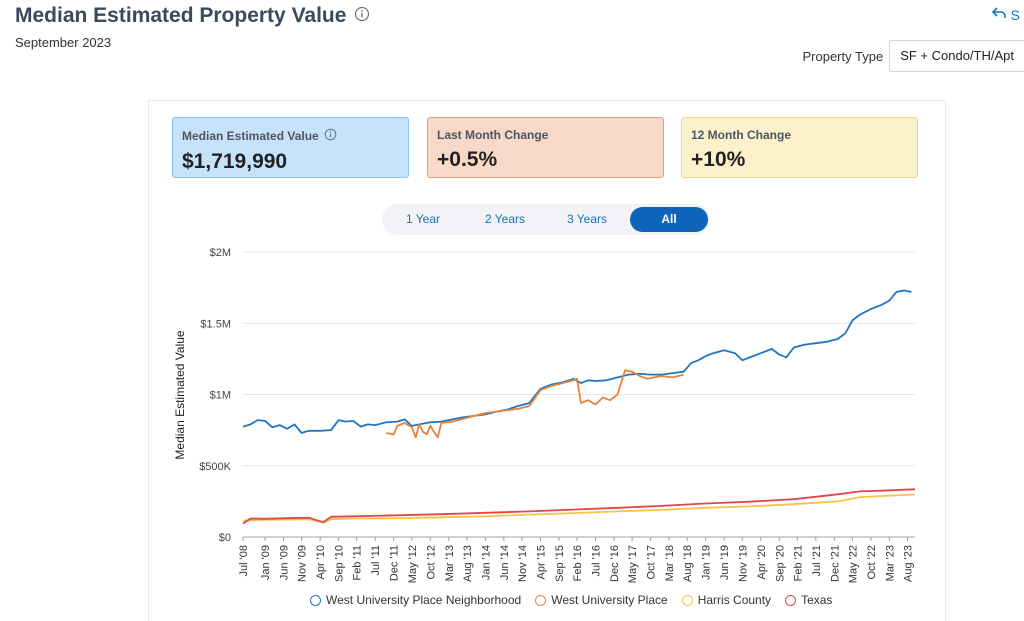  I want to click on property-type-control: Property Type SF + Condo/TH/Apt, so click(913, 56).